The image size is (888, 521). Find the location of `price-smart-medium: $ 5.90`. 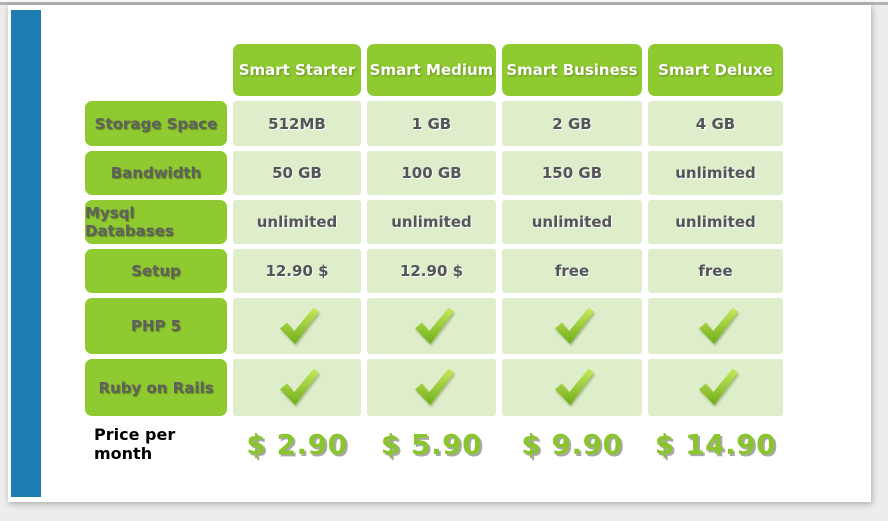

price-smart-medium: $ 5.90 is located at coordinates (431, 444).